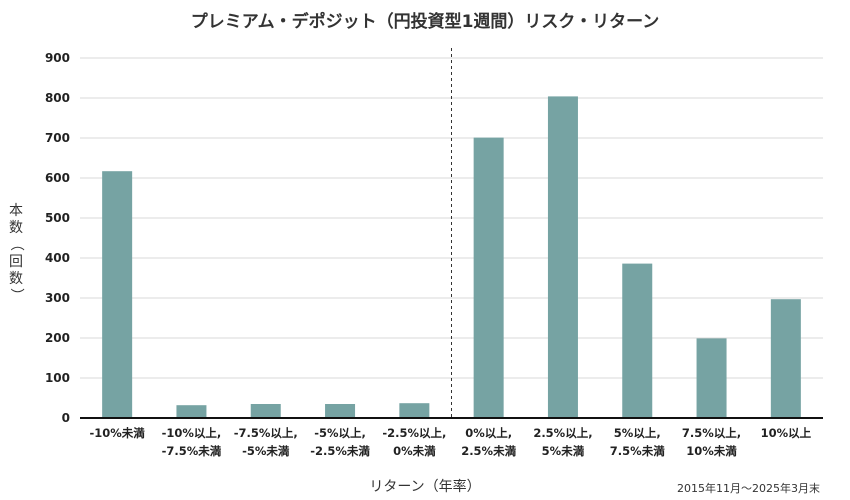 The height and width of the screenshot is (500, 850). Describe the element at coordinates (16, 211) in the screenshot. I see `svg-text: 本` at that location.